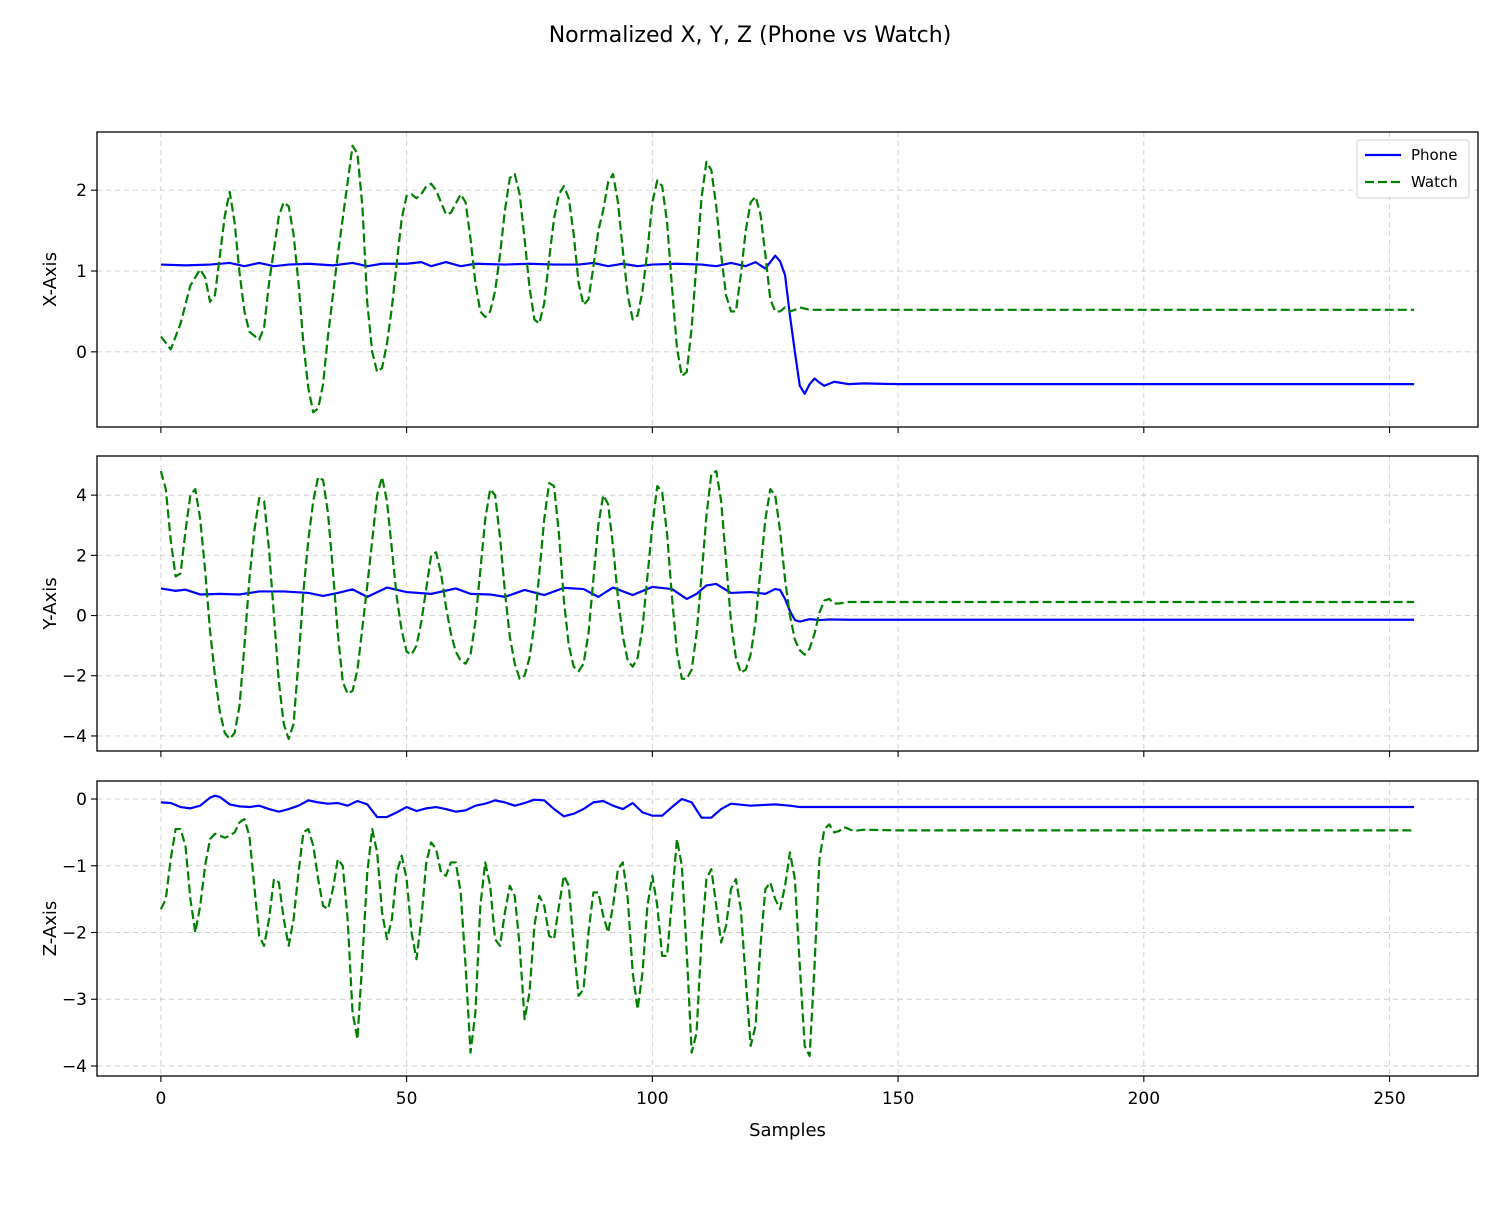  What do you see at coordinates (74, 1000) in the screenshot?
I see `y-tick-label: −3` at bounding box center [74, 1000].